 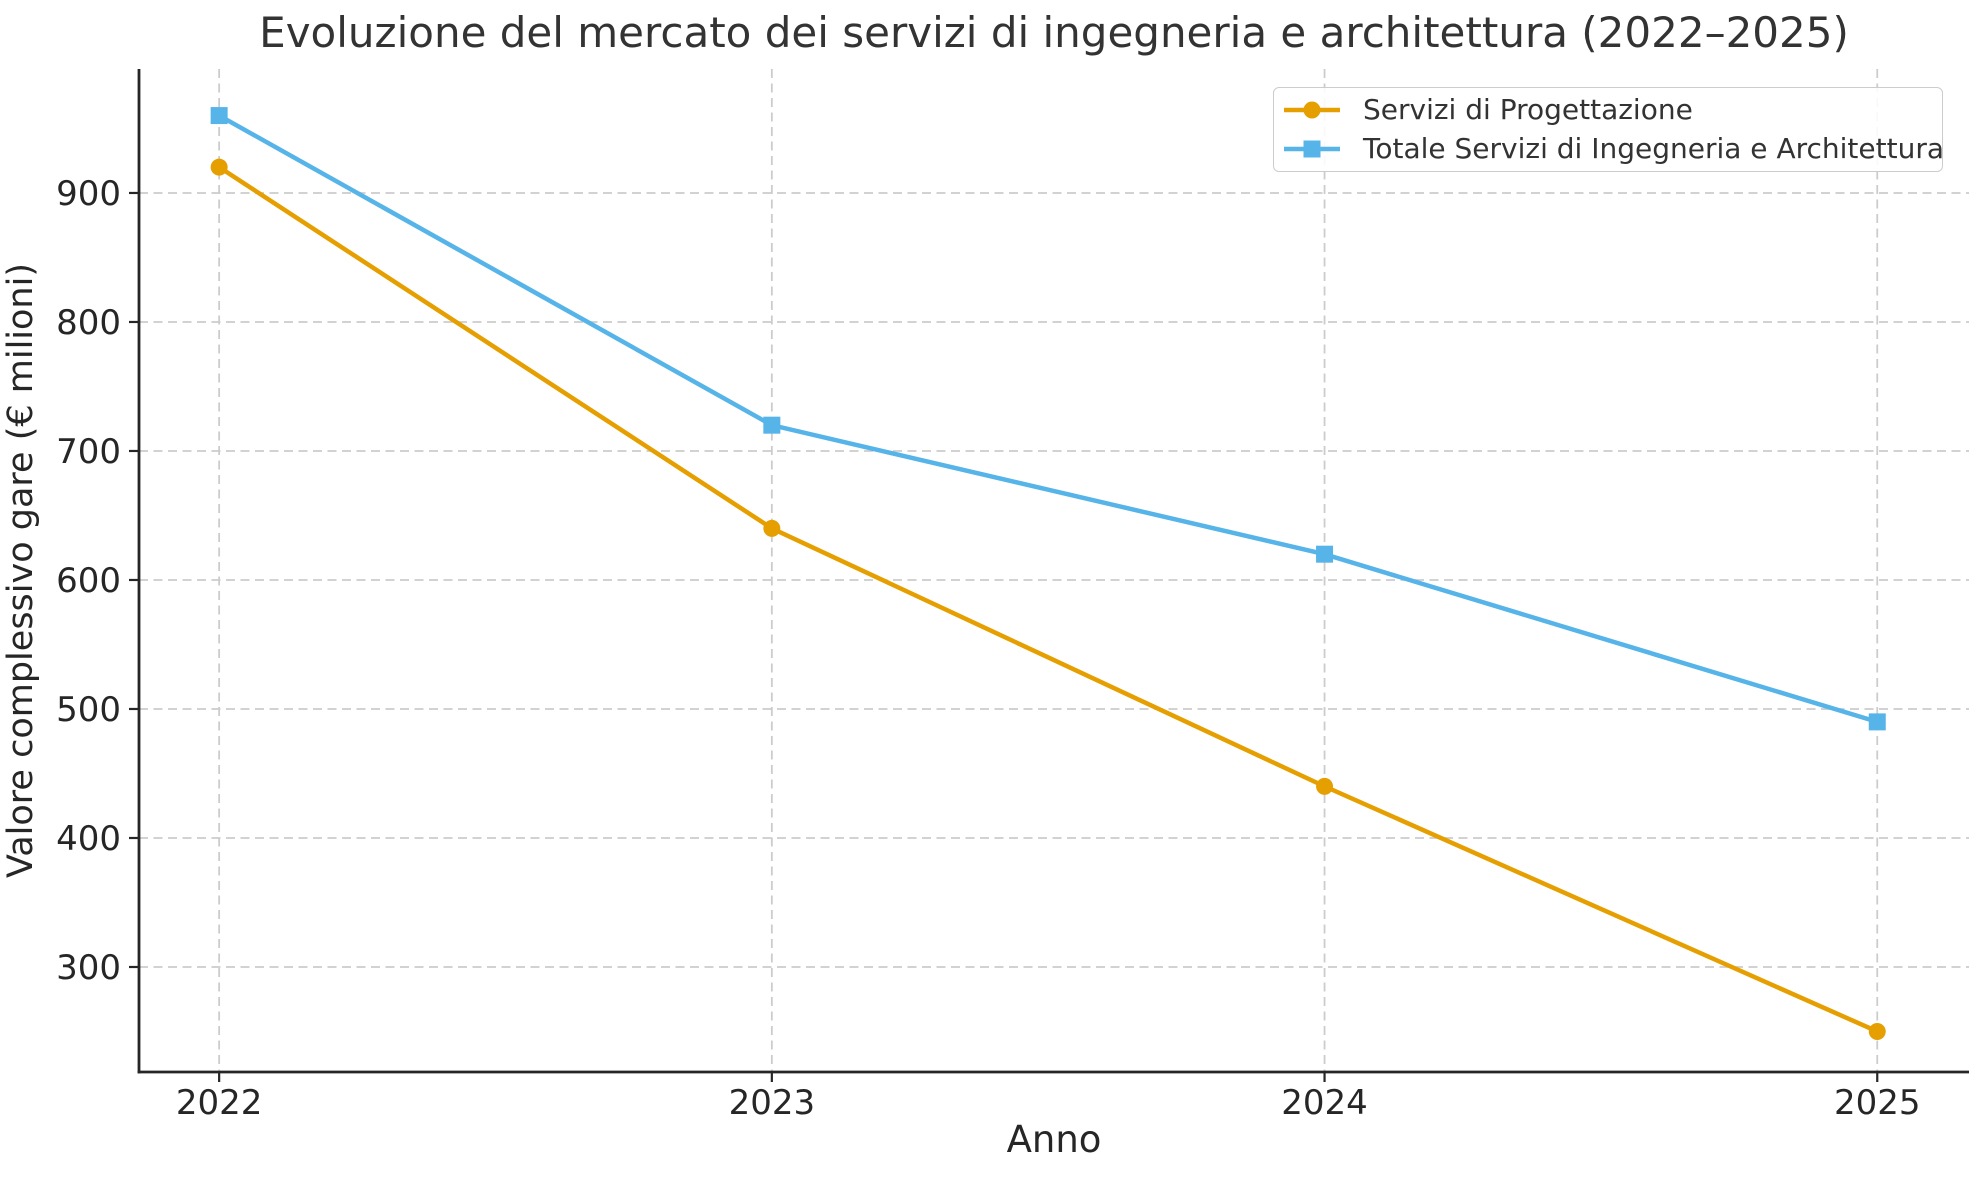 I want to click on y-tick-label: 900, so click(x=88, y=194).